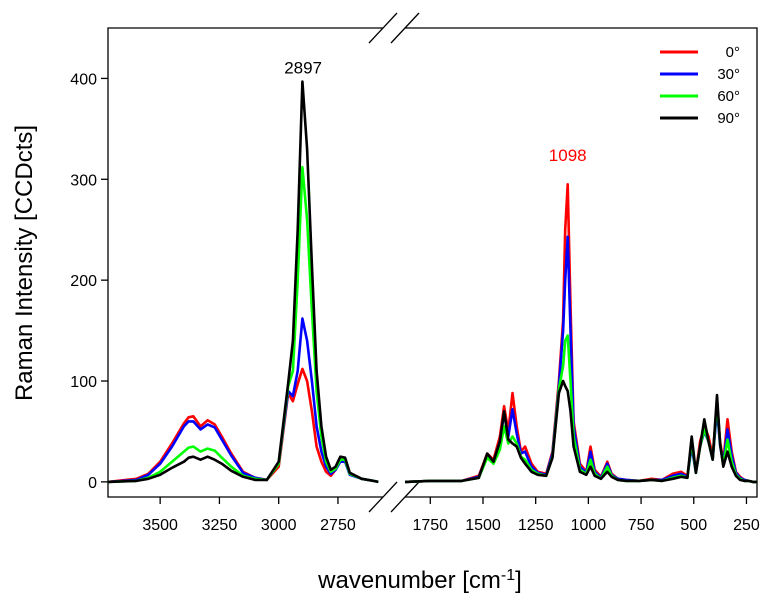 The width and height of the screenshot is (764, 597). Describe the element at coordinates (303, 67) in the screenshot. I see `peak-annotation: 2897` at that location.